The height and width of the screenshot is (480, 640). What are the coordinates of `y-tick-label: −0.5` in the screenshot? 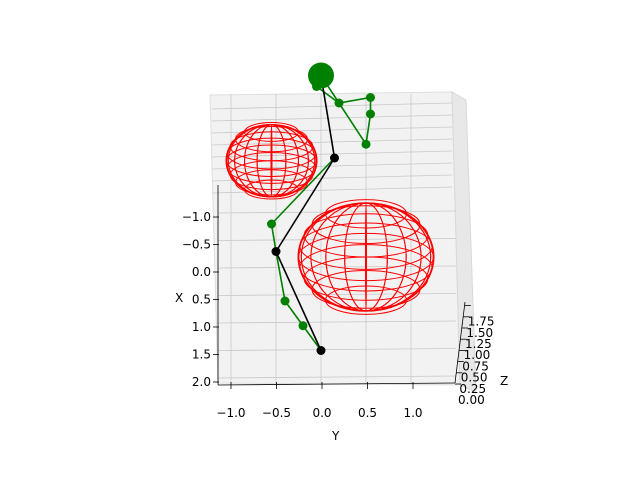 It's located at (276, 413).